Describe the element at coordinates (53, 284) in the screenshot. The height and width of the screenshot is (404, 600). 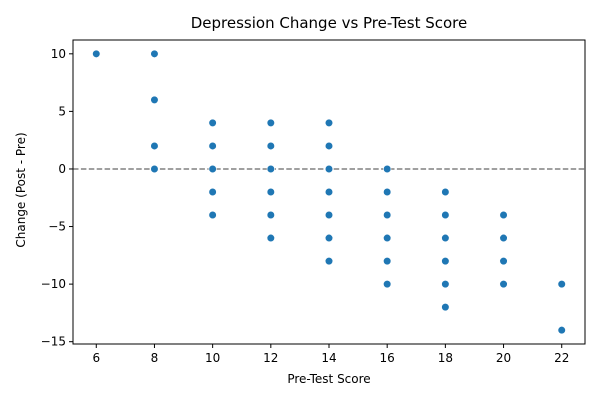
I see `y-tick-label: −10` at that location.